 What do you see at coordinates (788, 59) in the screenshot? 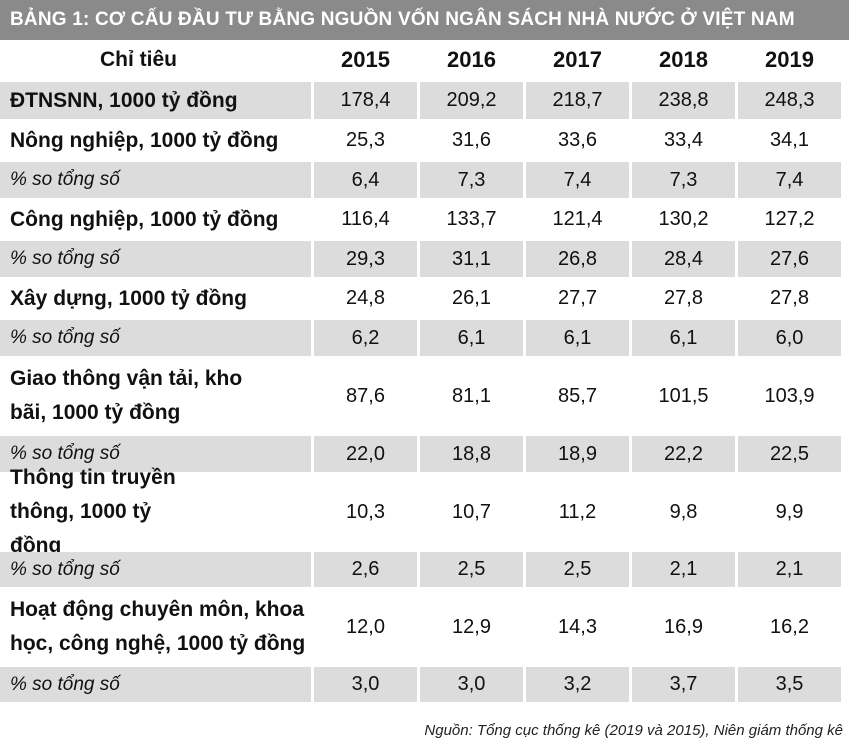
I see `header-year-2019: 2019` at bounding box center [788, 59].